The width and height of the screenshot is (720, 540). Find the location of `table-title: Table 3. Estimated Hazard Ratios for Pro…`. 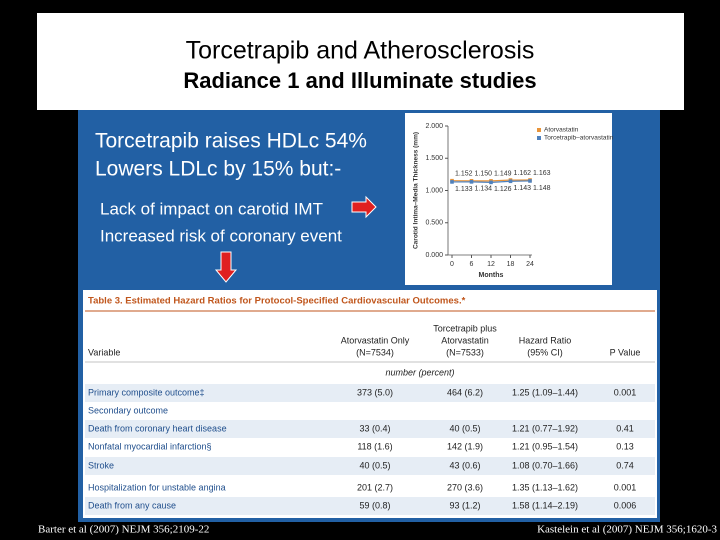

table-title: Table 3. Estimated Hazard Ratios for Pro… is located at coordinates (277, 301).